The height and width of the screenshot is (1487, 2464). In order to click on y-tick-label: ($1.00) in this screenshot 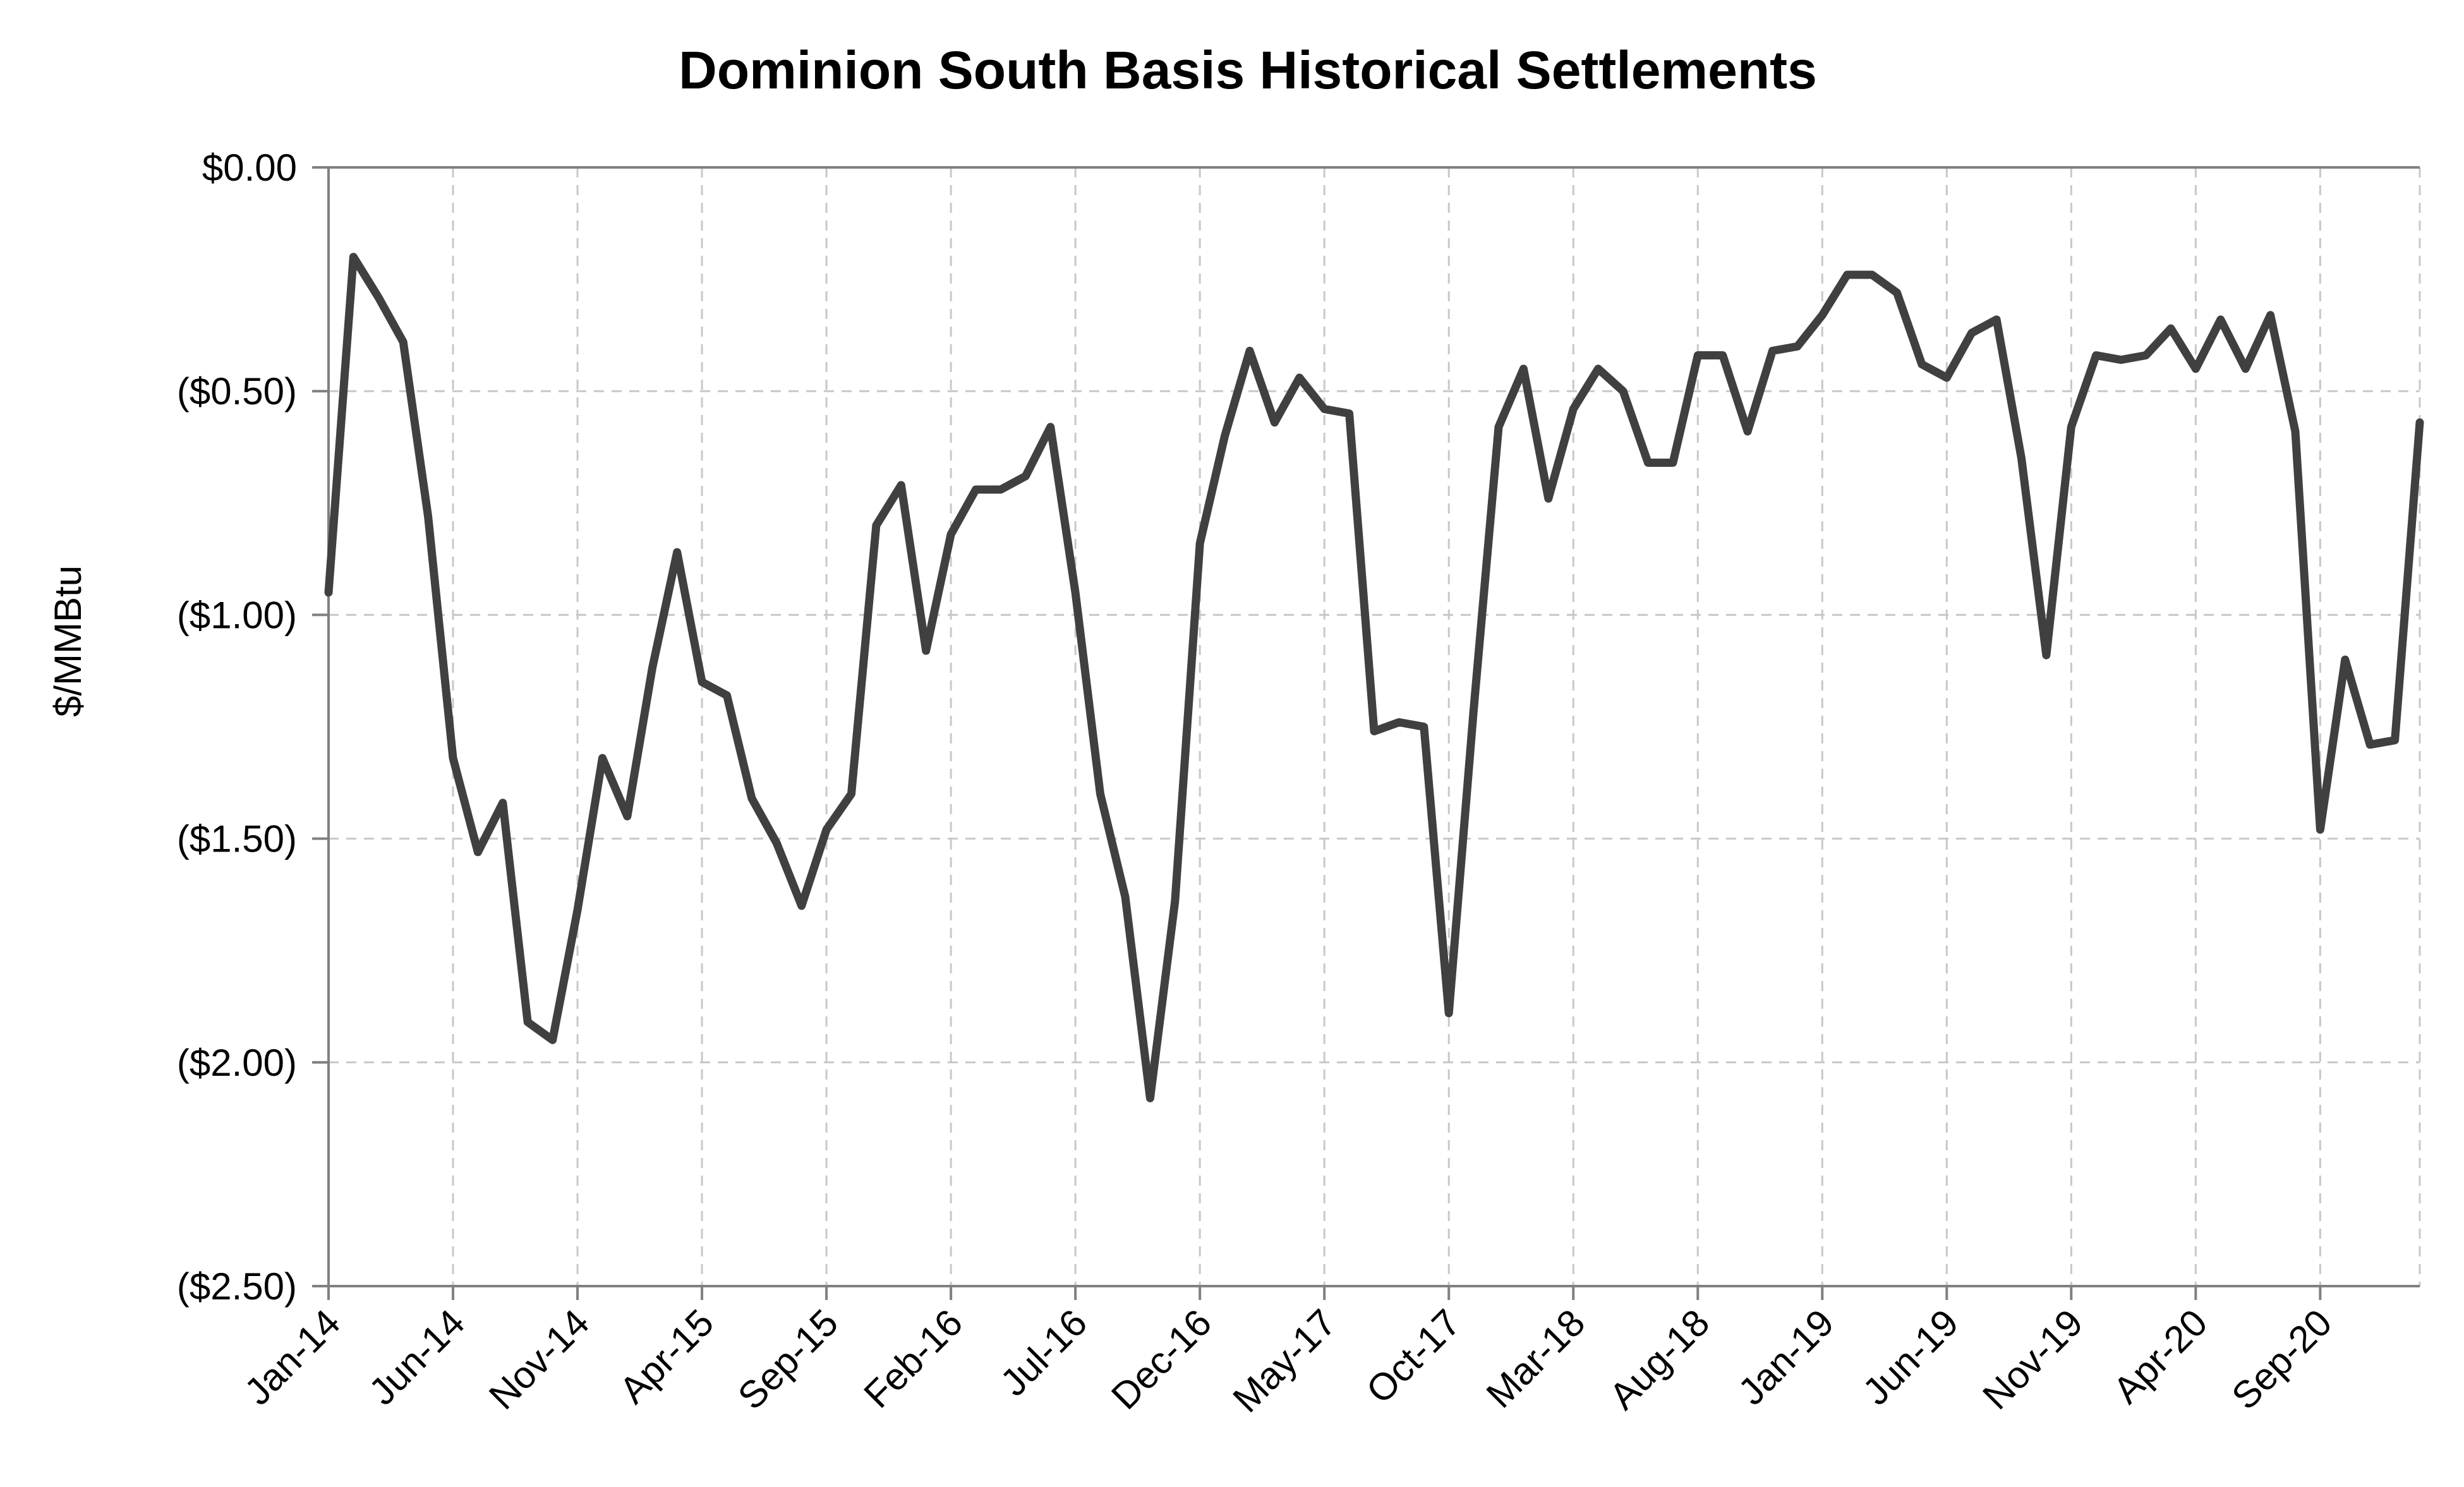, I will do `click(237, 615)`.